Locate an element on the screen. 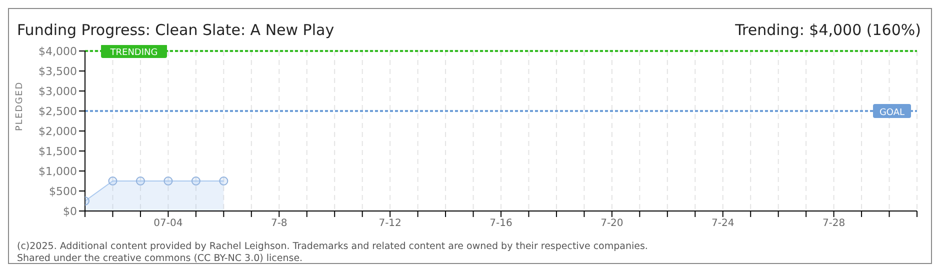 Image resolution: width=940 pixels, height=270 pixels. y-tick-label: $3,500 is located at coordinates (57, 71).